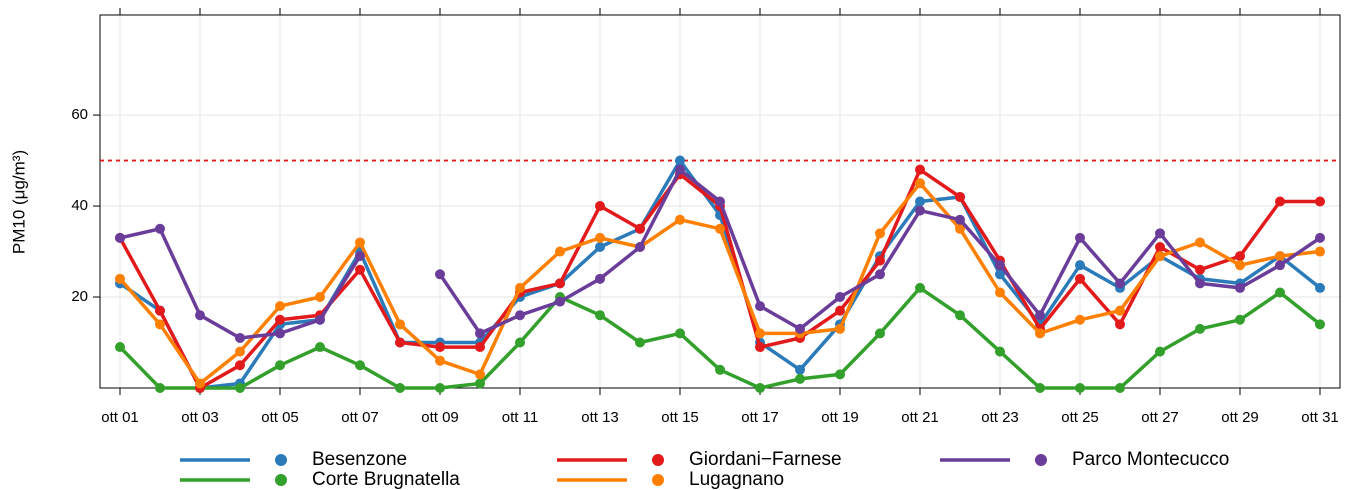  I want to click on x-tick-label: ott 31, so click(1320, 417).